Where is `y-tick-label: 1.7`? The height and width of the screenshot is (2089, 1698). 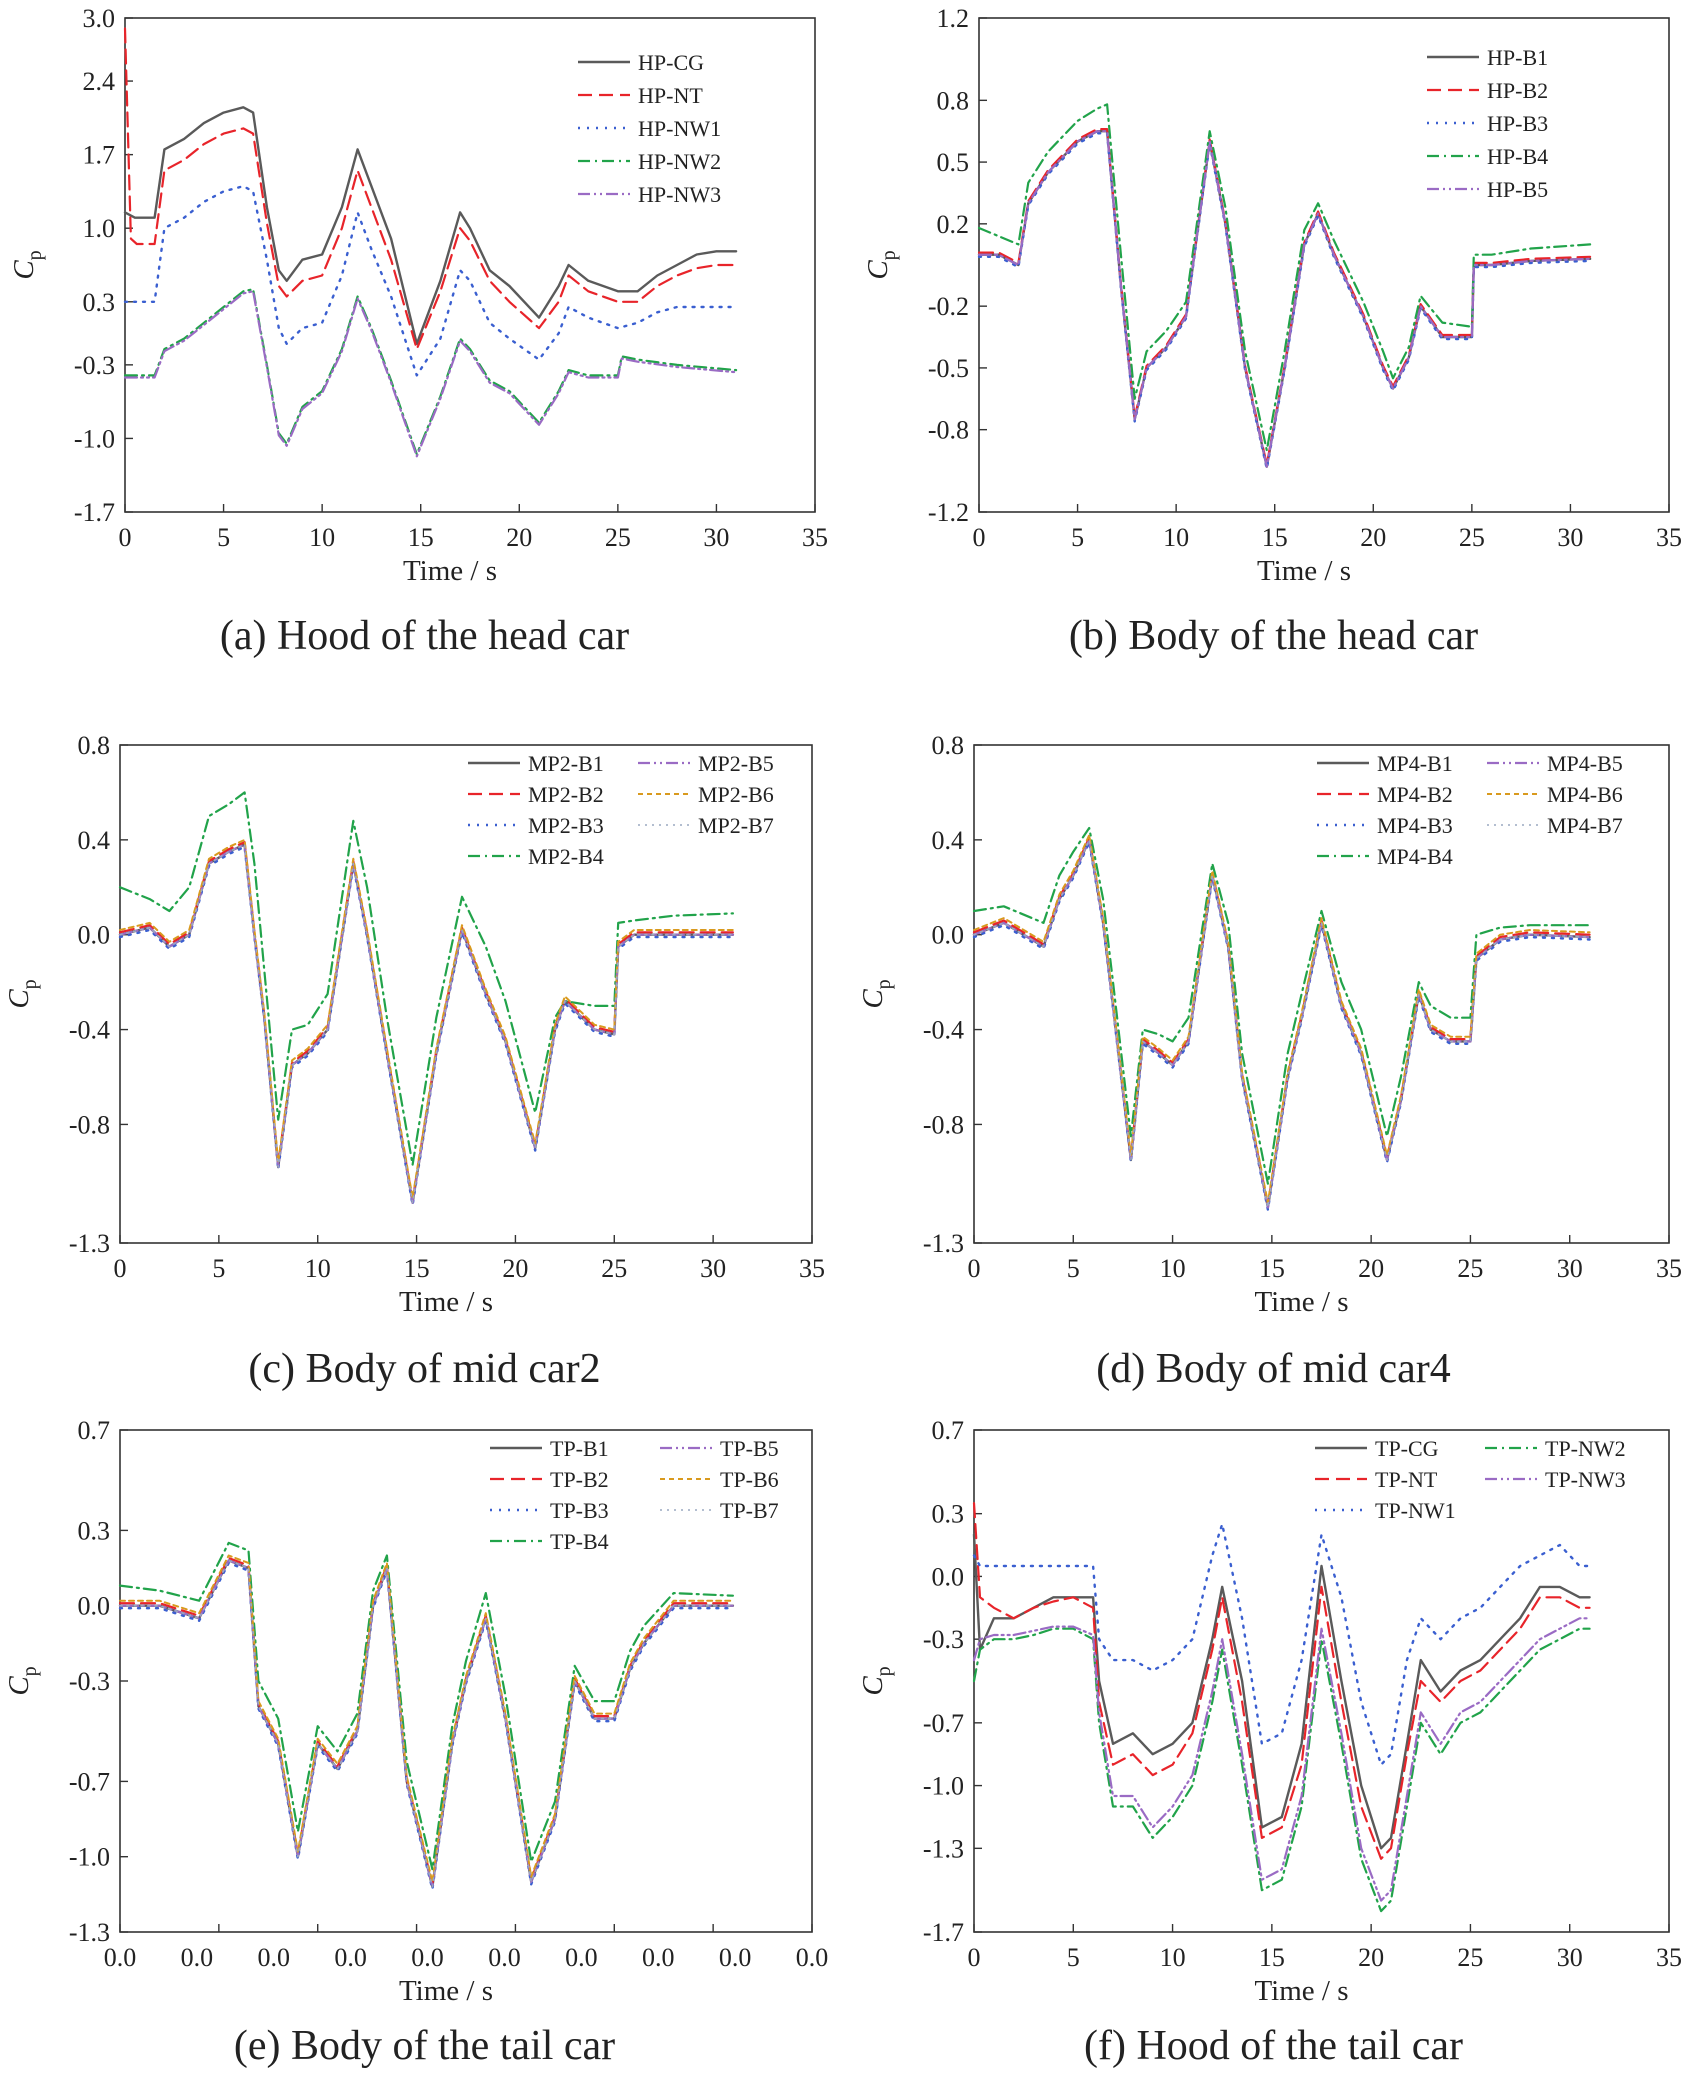 y-tick-label: 1.7 is located at coordinates (99, 155).